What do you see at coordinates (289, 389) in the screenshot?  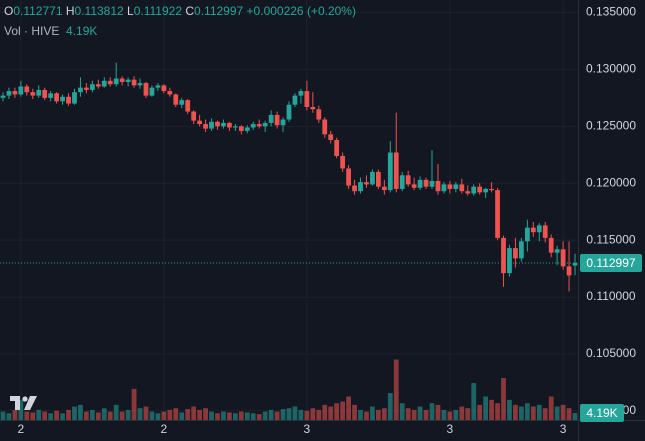 I see `volume-layer` at bounding box center [289, 389].